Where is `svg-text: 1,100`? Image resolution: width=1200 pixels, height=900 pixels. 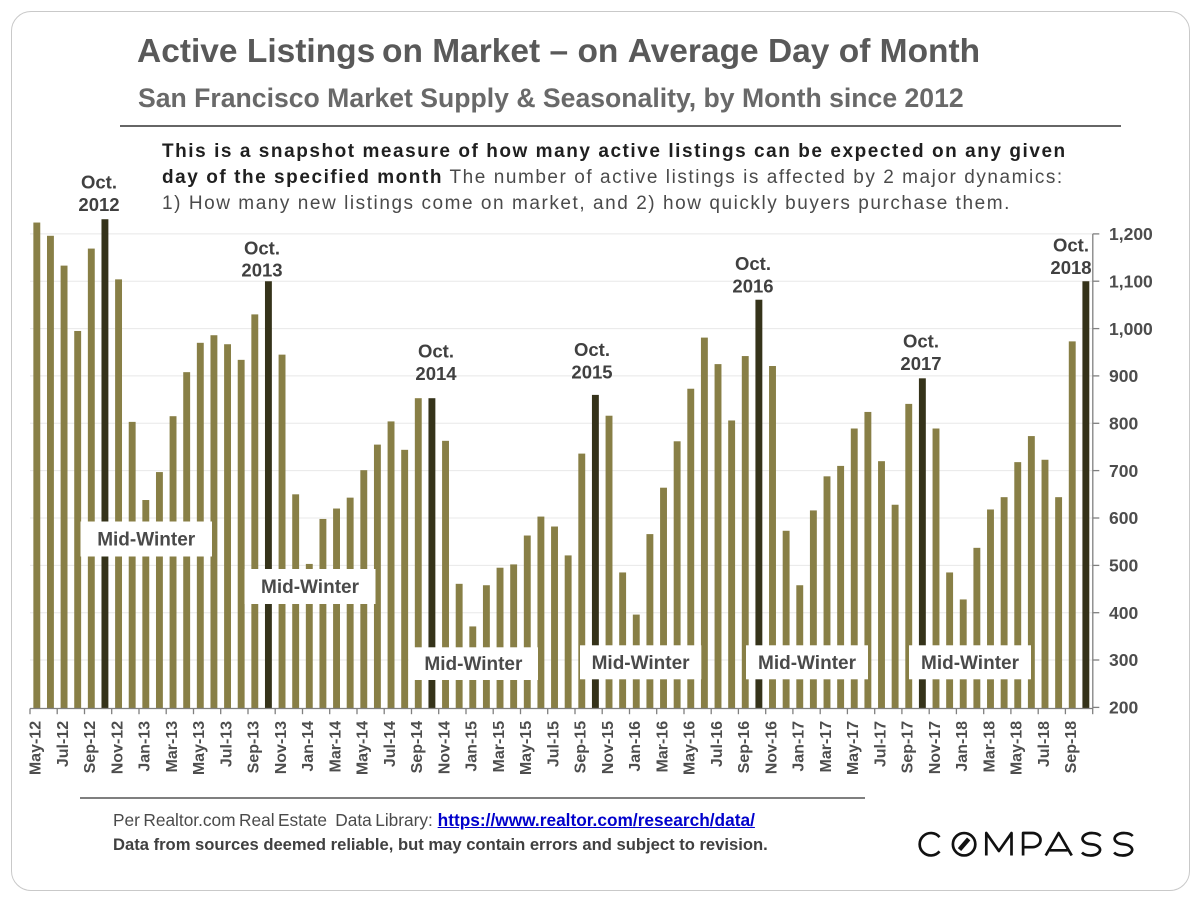 svg-text: 1,100 is located at coordinates (1131, 281).